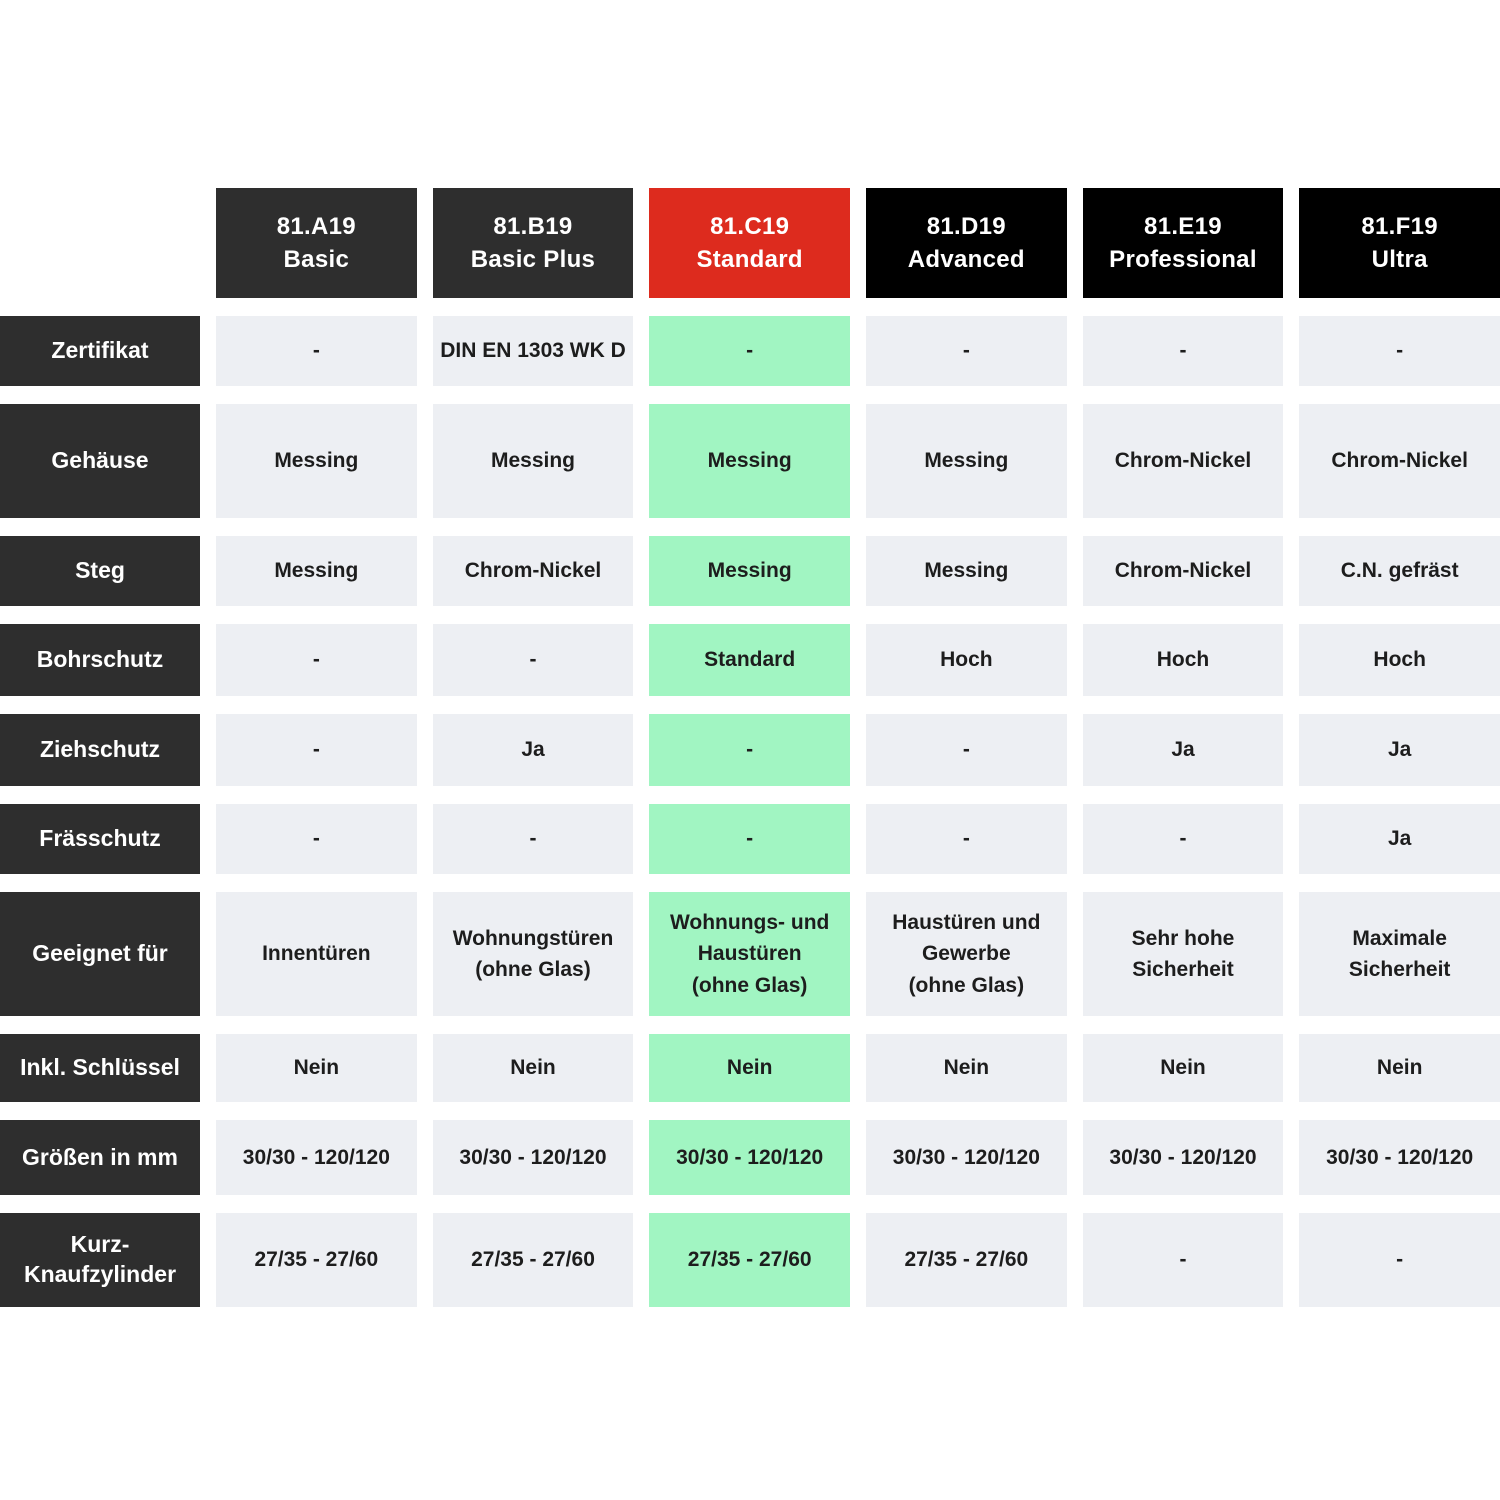 This screenshot has width=1500, height=1500. I want to click on table-cell: C.N. gefräst, so click(1399, 571).